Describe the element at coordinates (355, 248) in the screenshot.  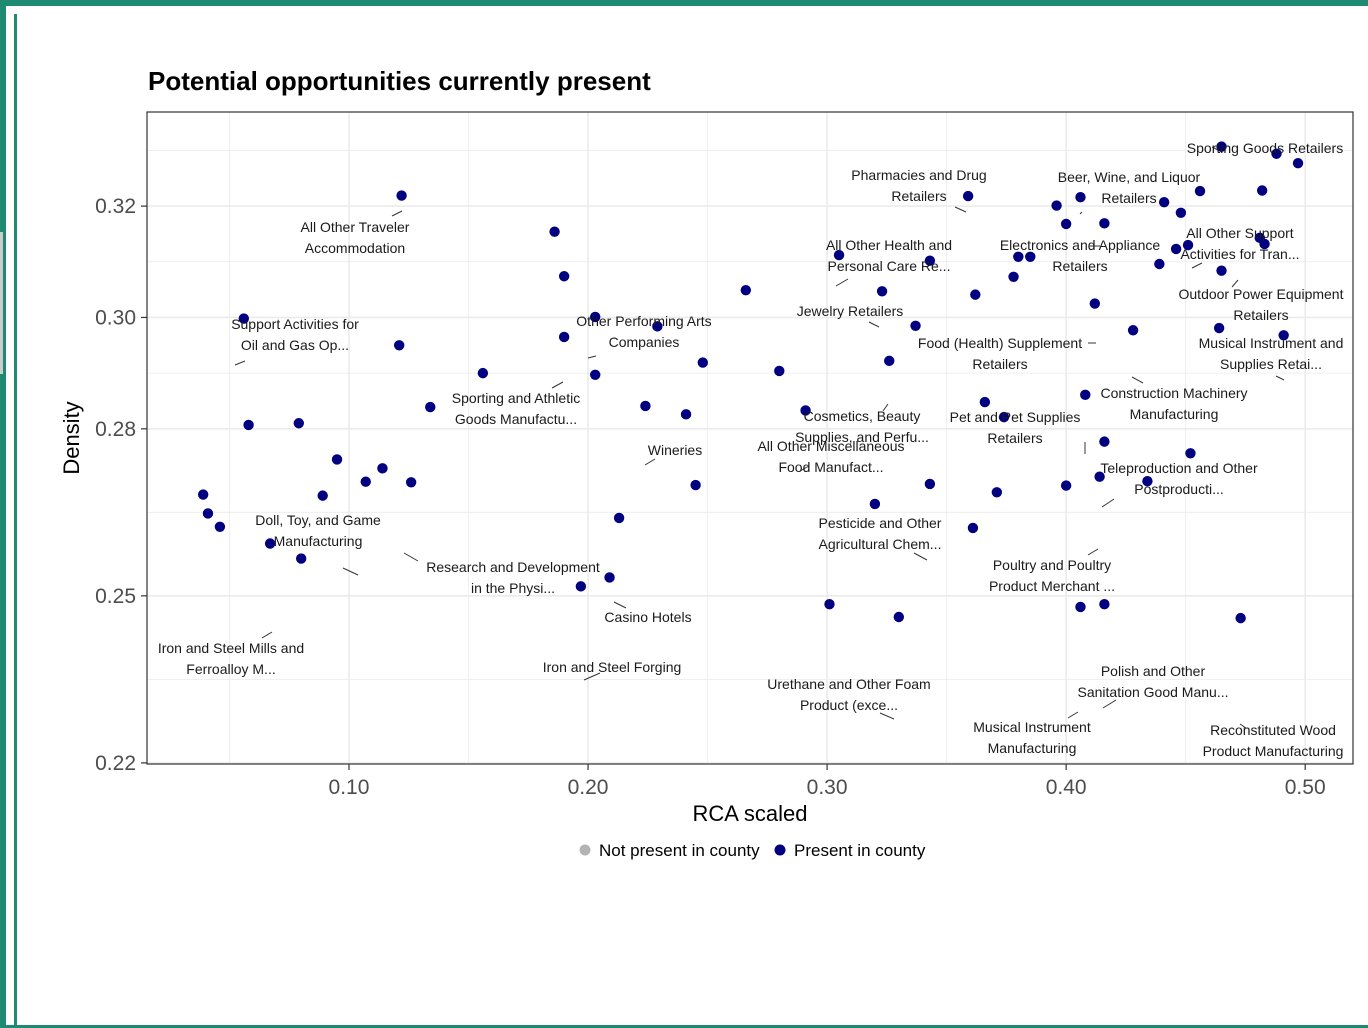
I see `point-label-line: Accommodation` at that location.